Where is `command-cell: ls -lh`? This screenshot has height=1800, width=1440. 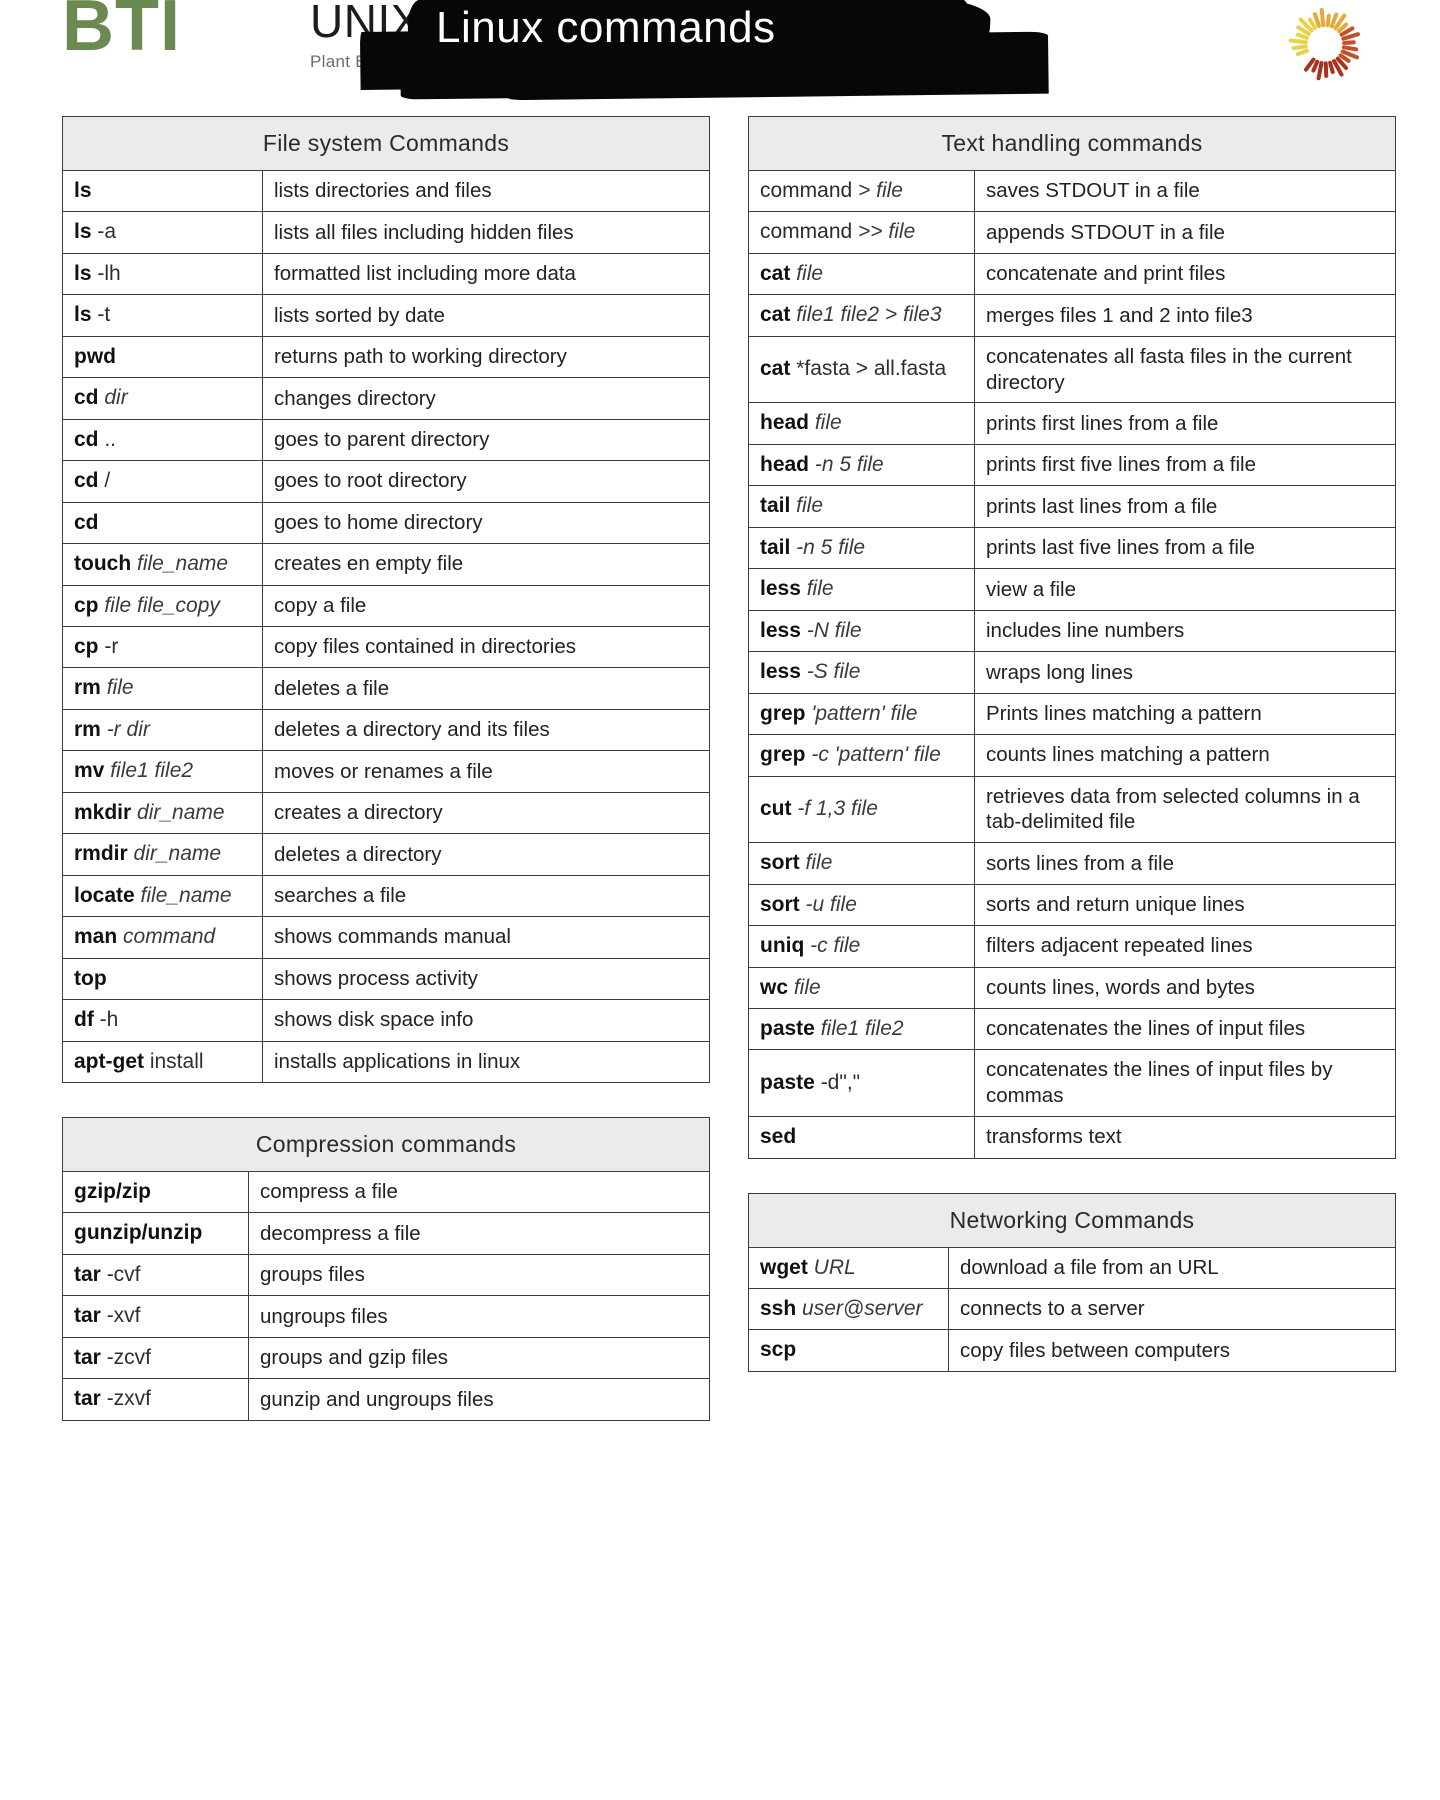 command-cell: ls -lh is located at coordinates (162, 274).